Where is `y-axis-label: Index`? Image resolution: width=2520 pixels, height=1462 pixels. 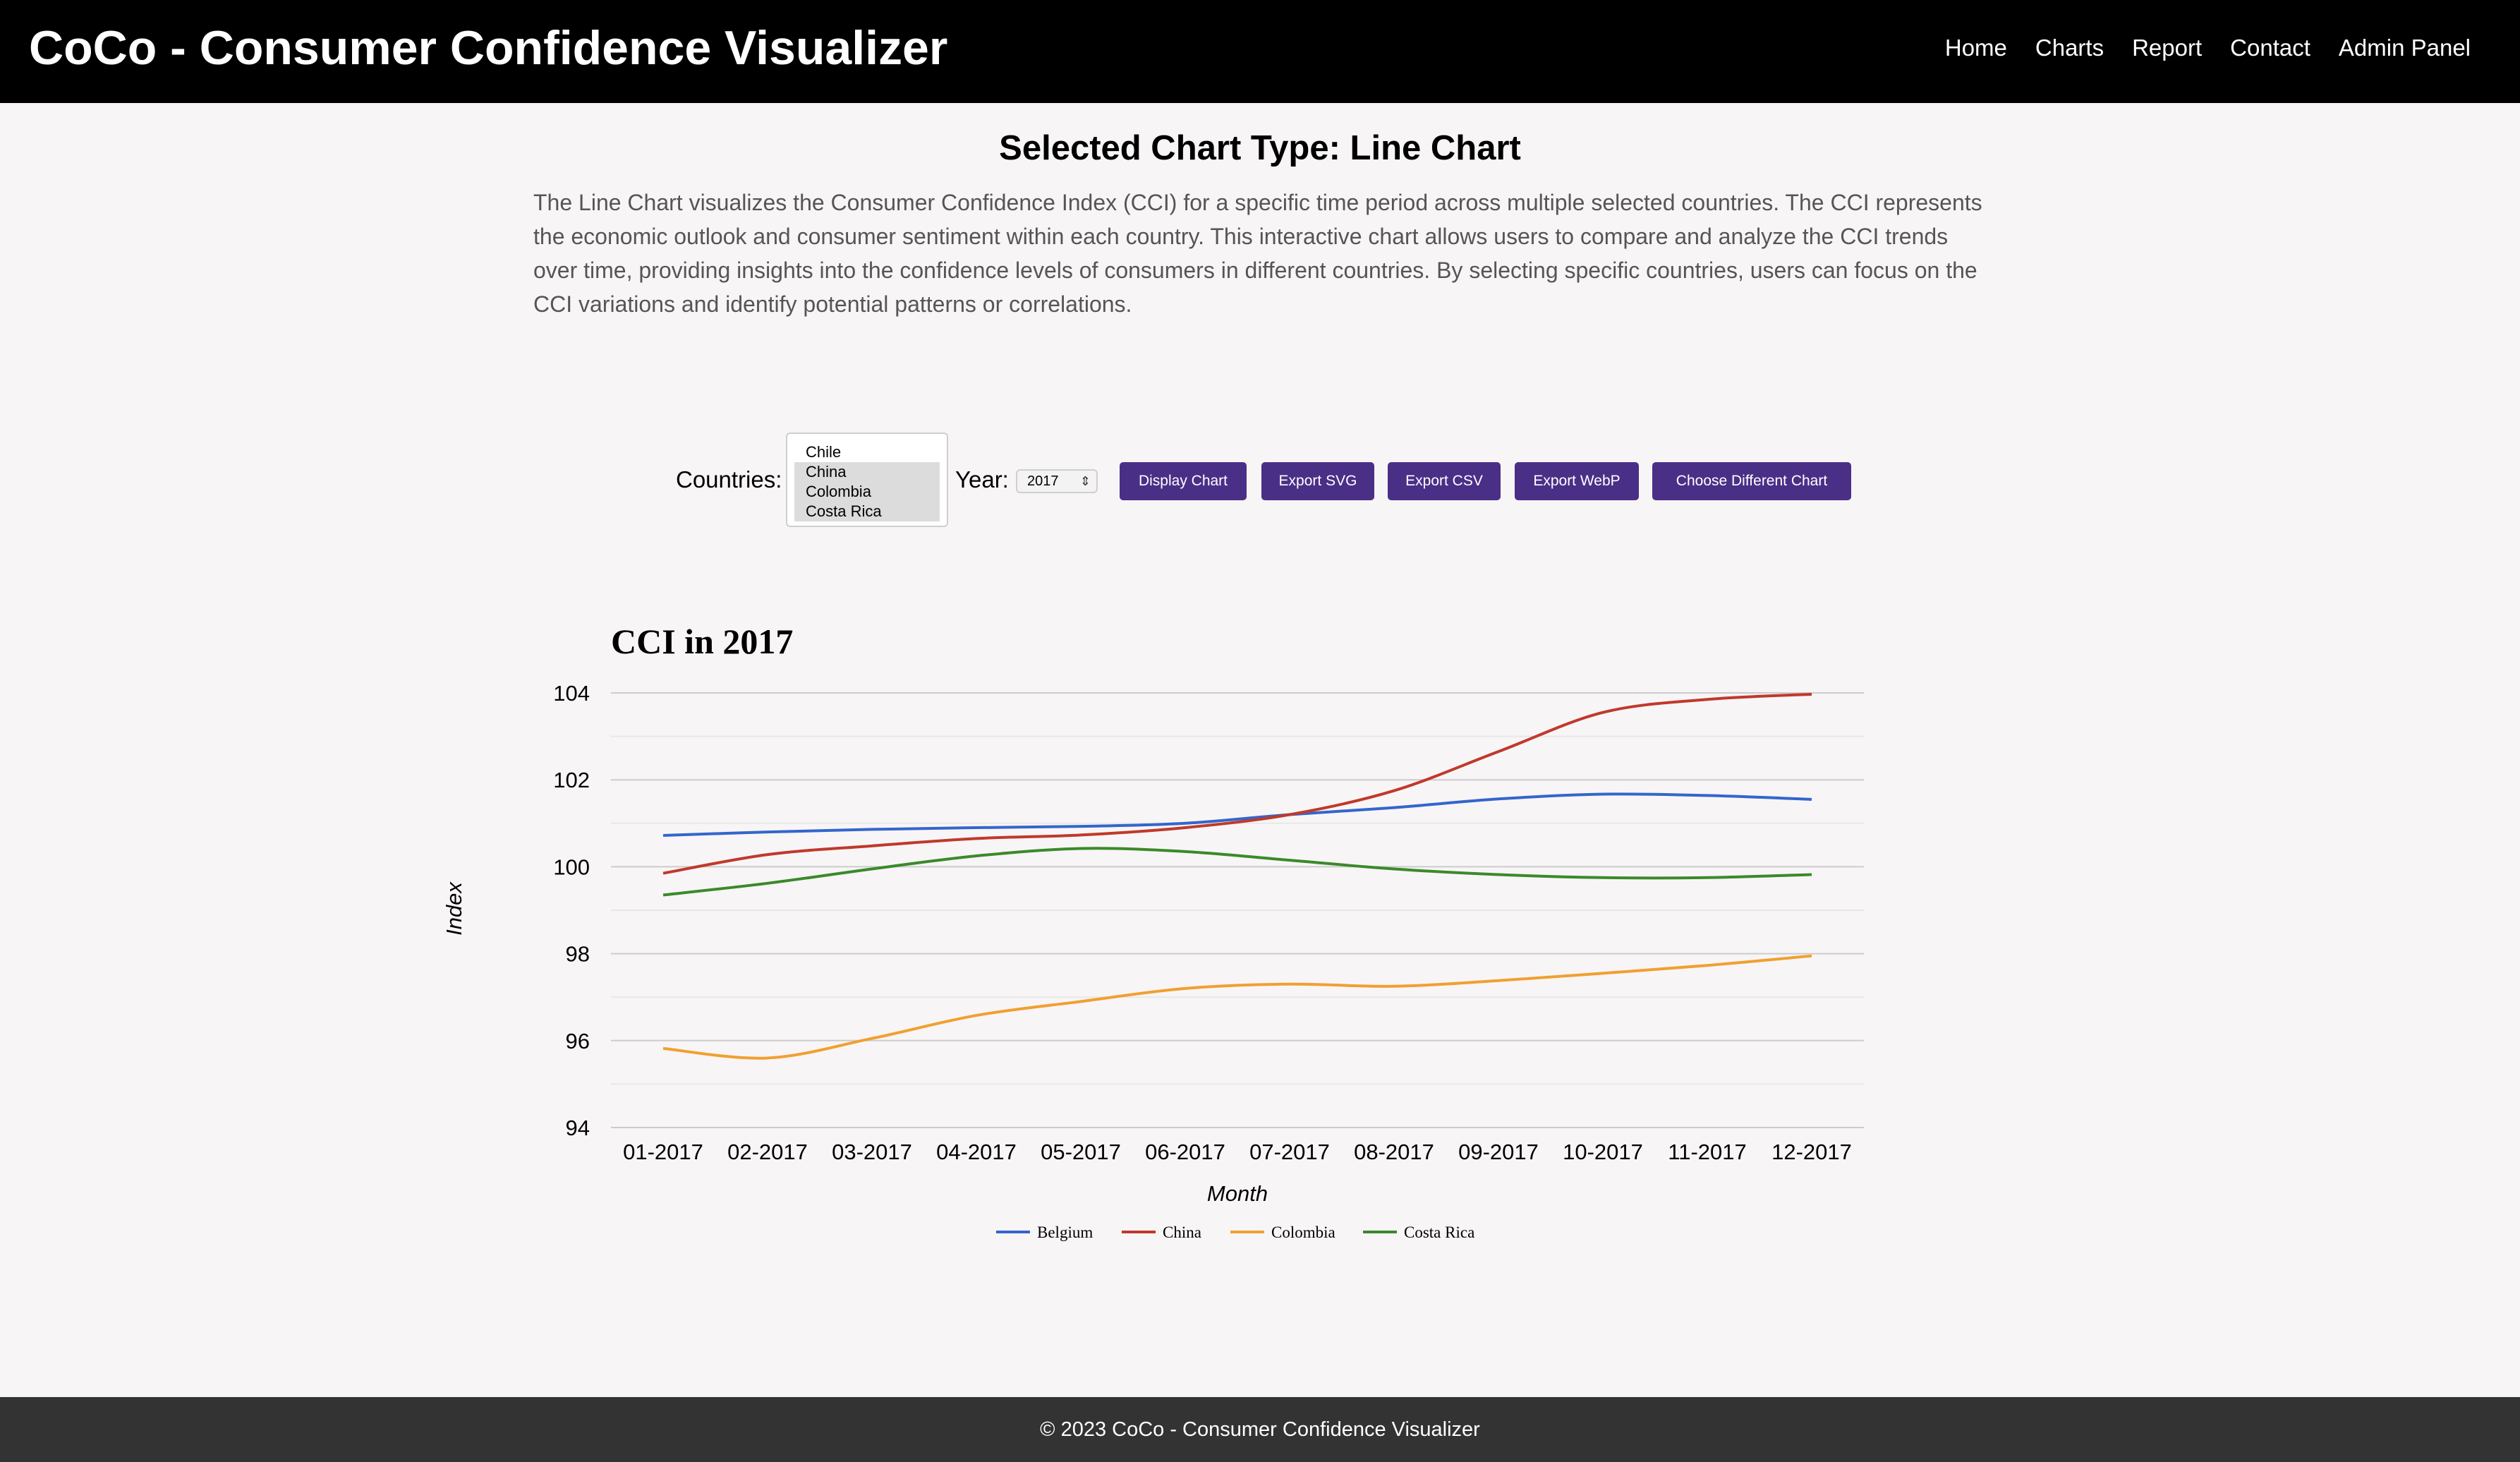 y-axis-label: Index is located at coordinates (454, 908).